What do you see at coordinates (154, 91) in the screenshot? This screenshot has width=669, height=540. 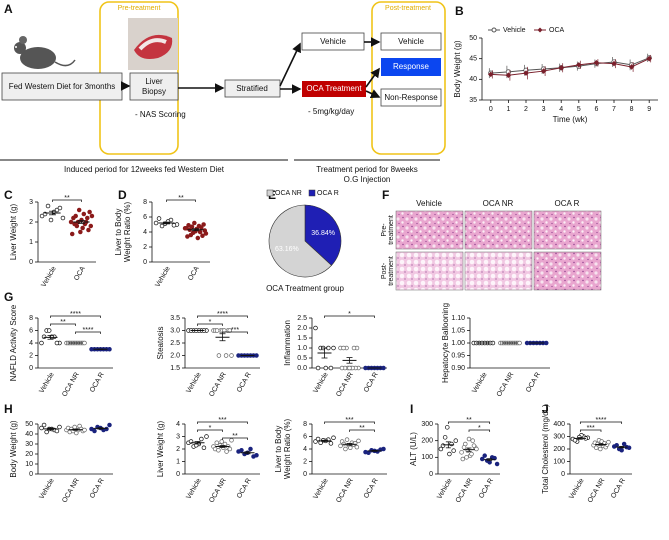 I see `biopsy-label: Biopsy` at bounding box center [154, 91].